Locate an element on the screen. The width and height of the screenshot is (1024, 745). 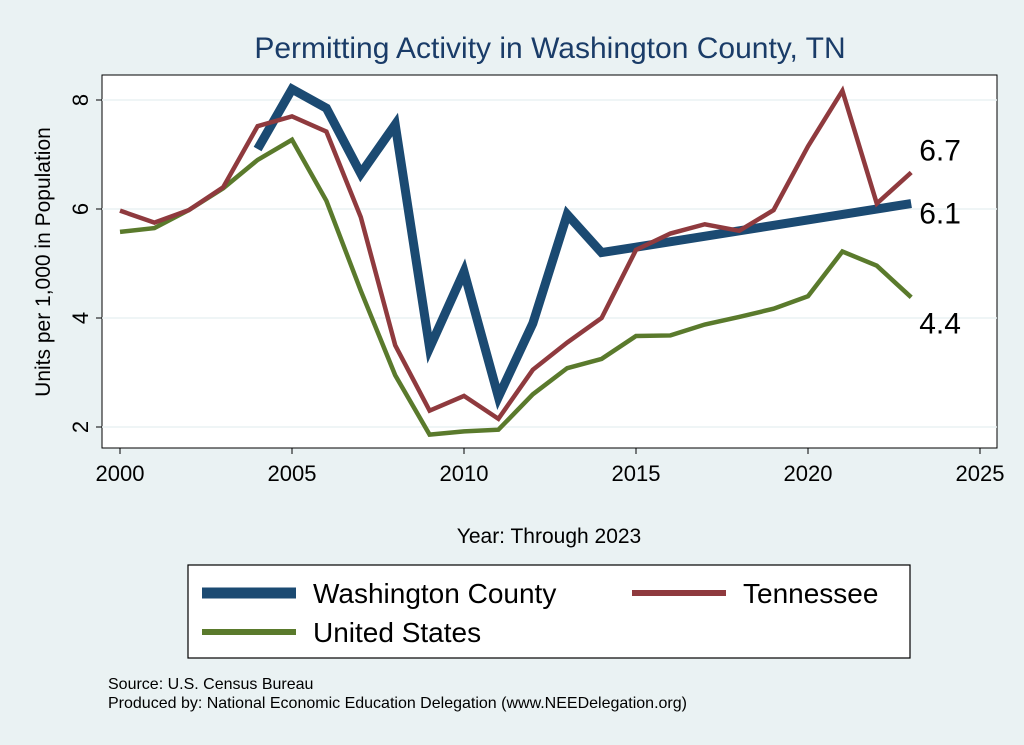
end-label-tennessee: 6.7 is located at coordinates (940, 150).